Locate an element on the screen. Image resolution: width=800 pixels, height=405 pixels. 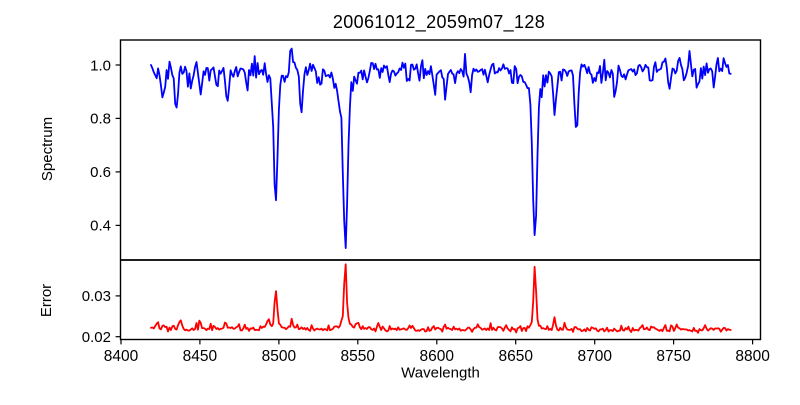
svg-text: 8650 is located at coordinates (515, 356).